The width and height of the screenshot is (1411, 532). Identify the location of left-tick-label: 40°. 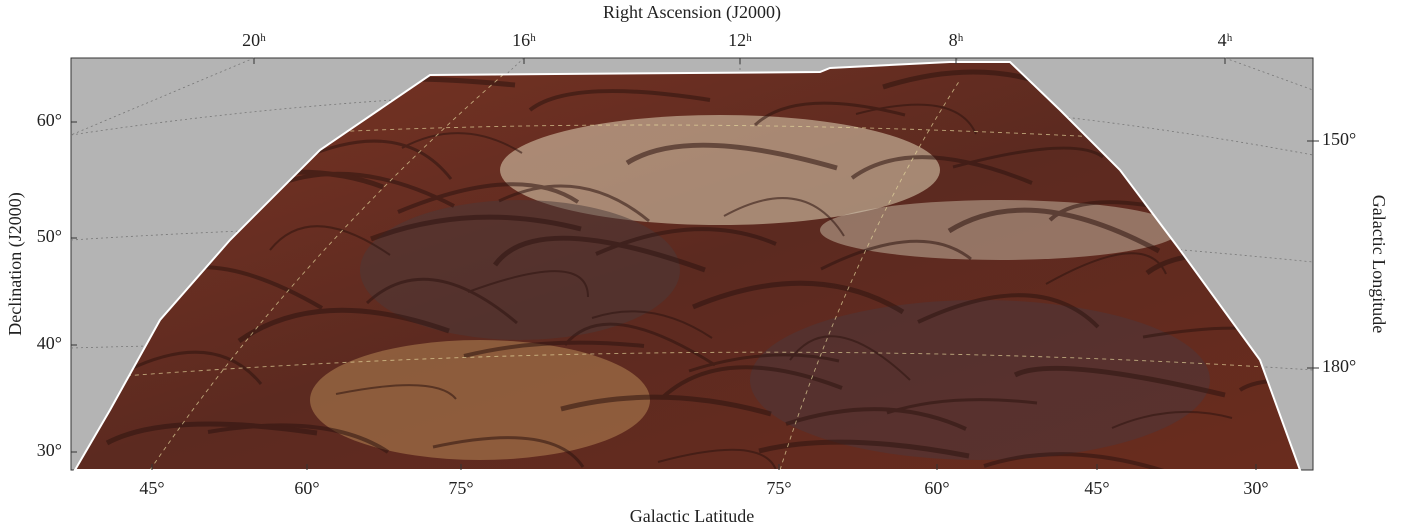
(49, 343).